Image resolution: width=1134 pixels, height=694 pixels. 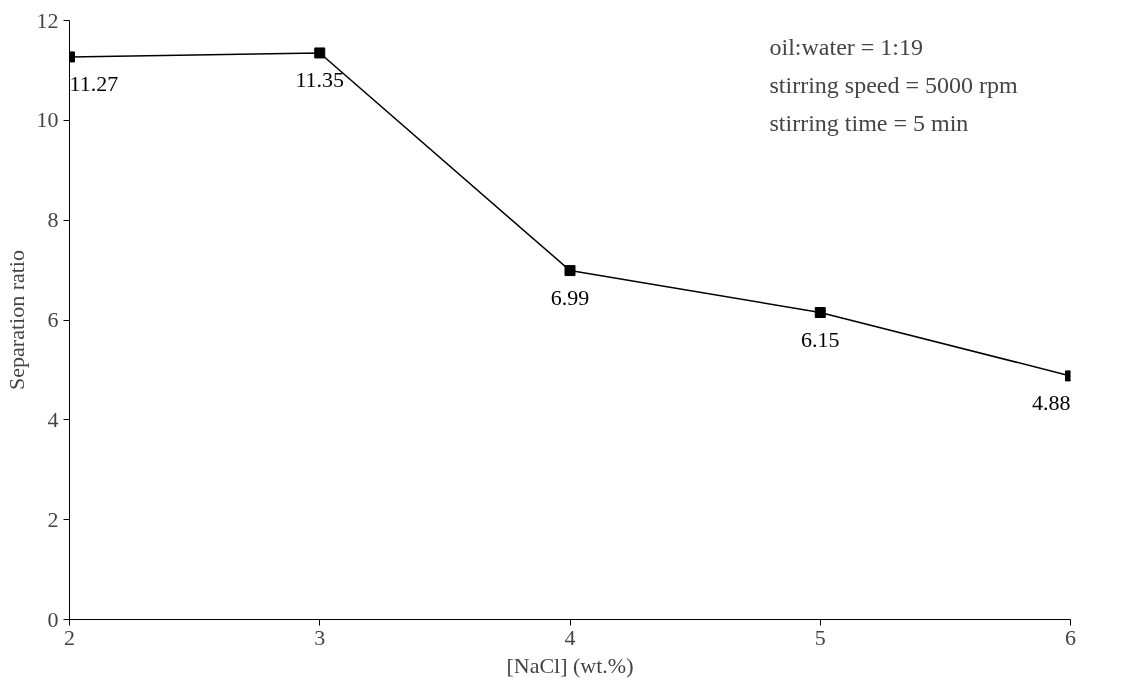 I want to click on y-tick-label: 8, so click(x=53, y=220).